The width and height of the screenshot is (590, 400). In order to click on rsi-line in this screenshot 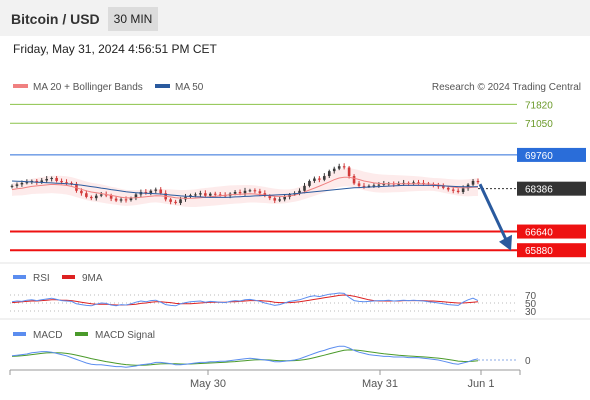, I will do `click(245, 299)`.